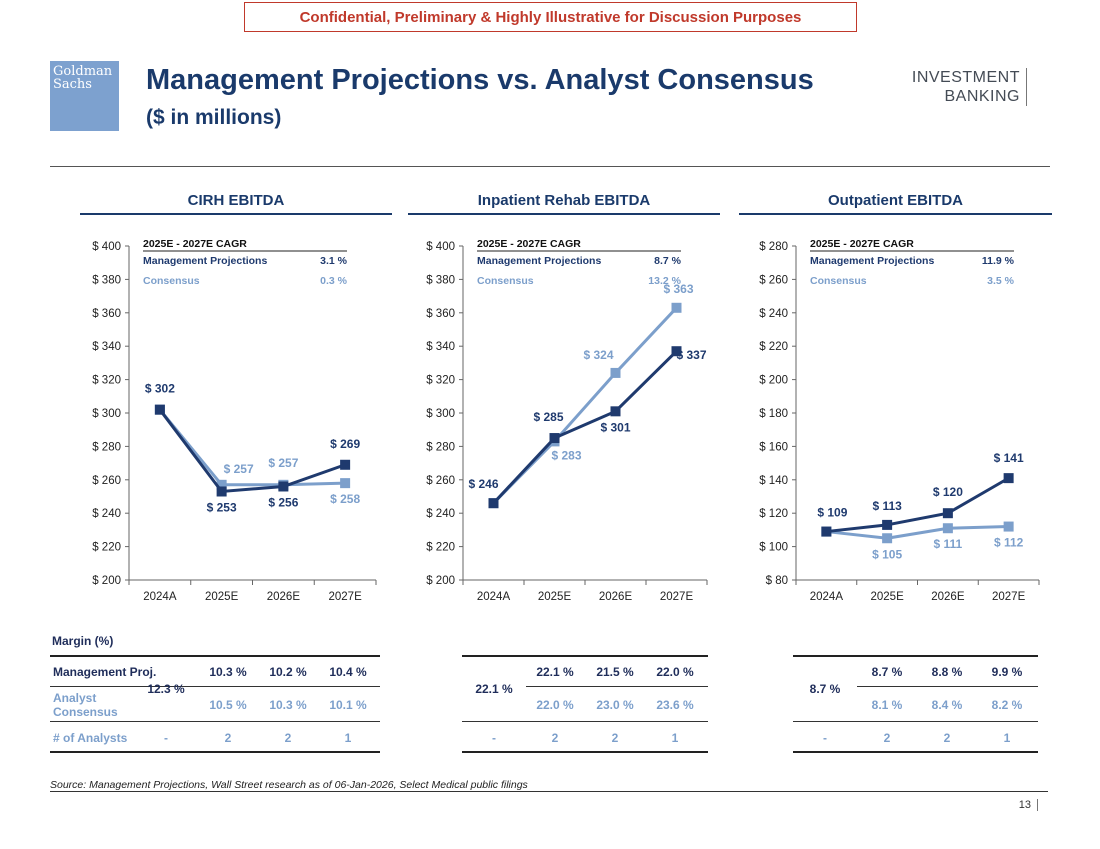  Describe the element at coordinates (334, 281) in the screenshot. I see `cagr-value: 0.3 %` at that location.